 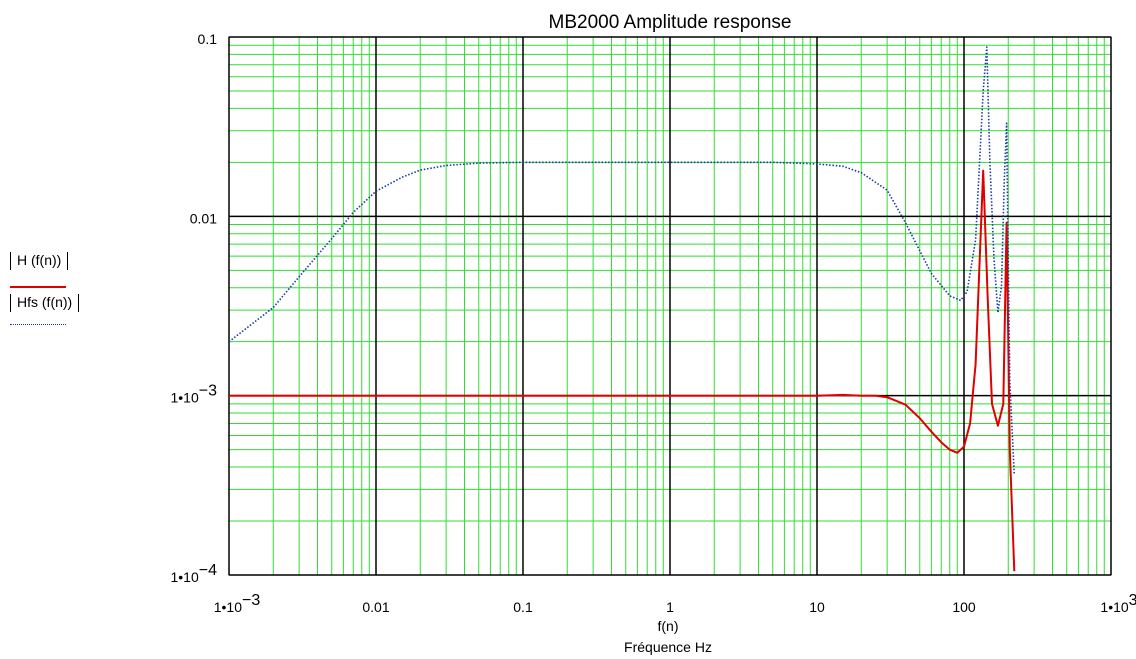 I want to click on y-tick-label: 0.01, so click(x=203, y=218).